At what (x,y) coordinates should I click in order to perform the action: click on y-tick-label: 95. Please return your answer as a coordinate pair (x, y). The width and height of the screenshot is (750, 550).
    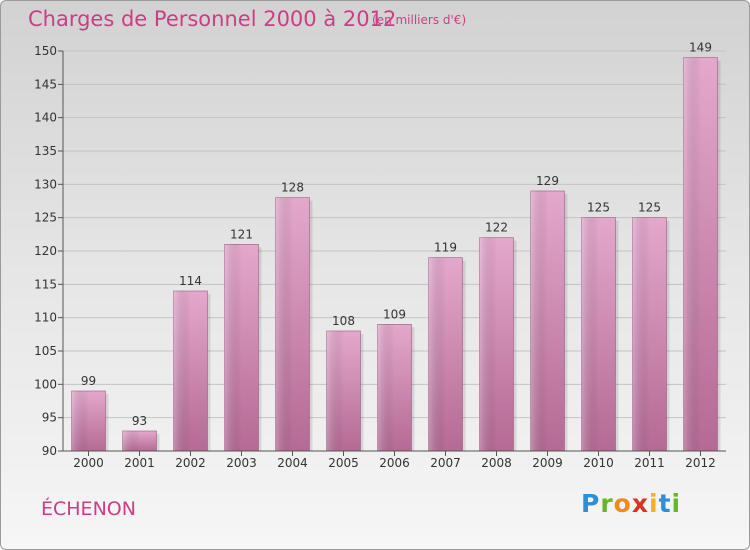
    Looking at the image, I should click on (49, 418).